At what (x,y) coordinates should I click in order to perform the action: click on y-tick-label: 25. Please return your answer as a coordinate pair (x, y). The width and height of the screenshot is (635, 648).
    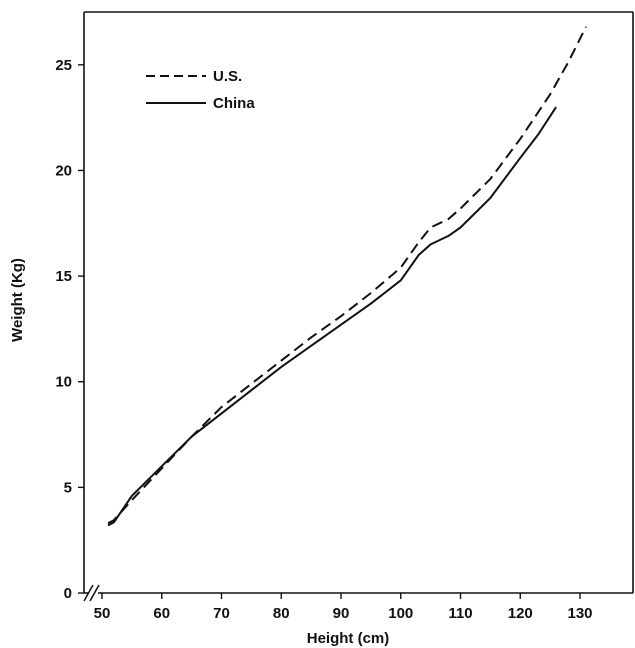
    Looking at the image, I should click on (63, 65).